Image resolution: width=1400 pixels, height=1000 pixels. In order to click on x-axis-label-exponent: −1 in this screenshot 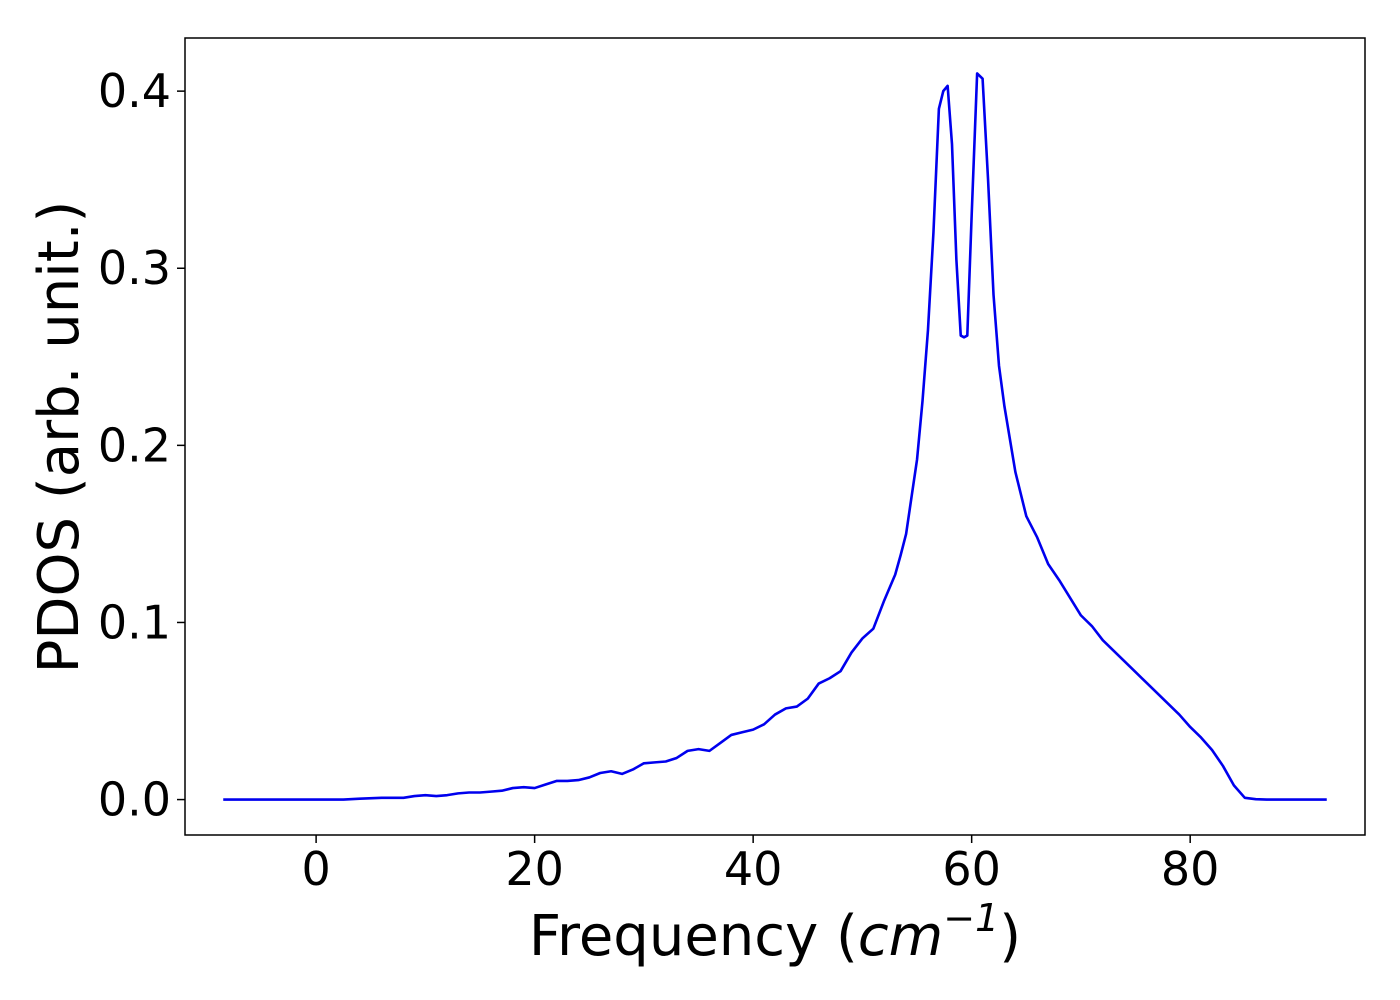, I will do `click(971, 918)`.